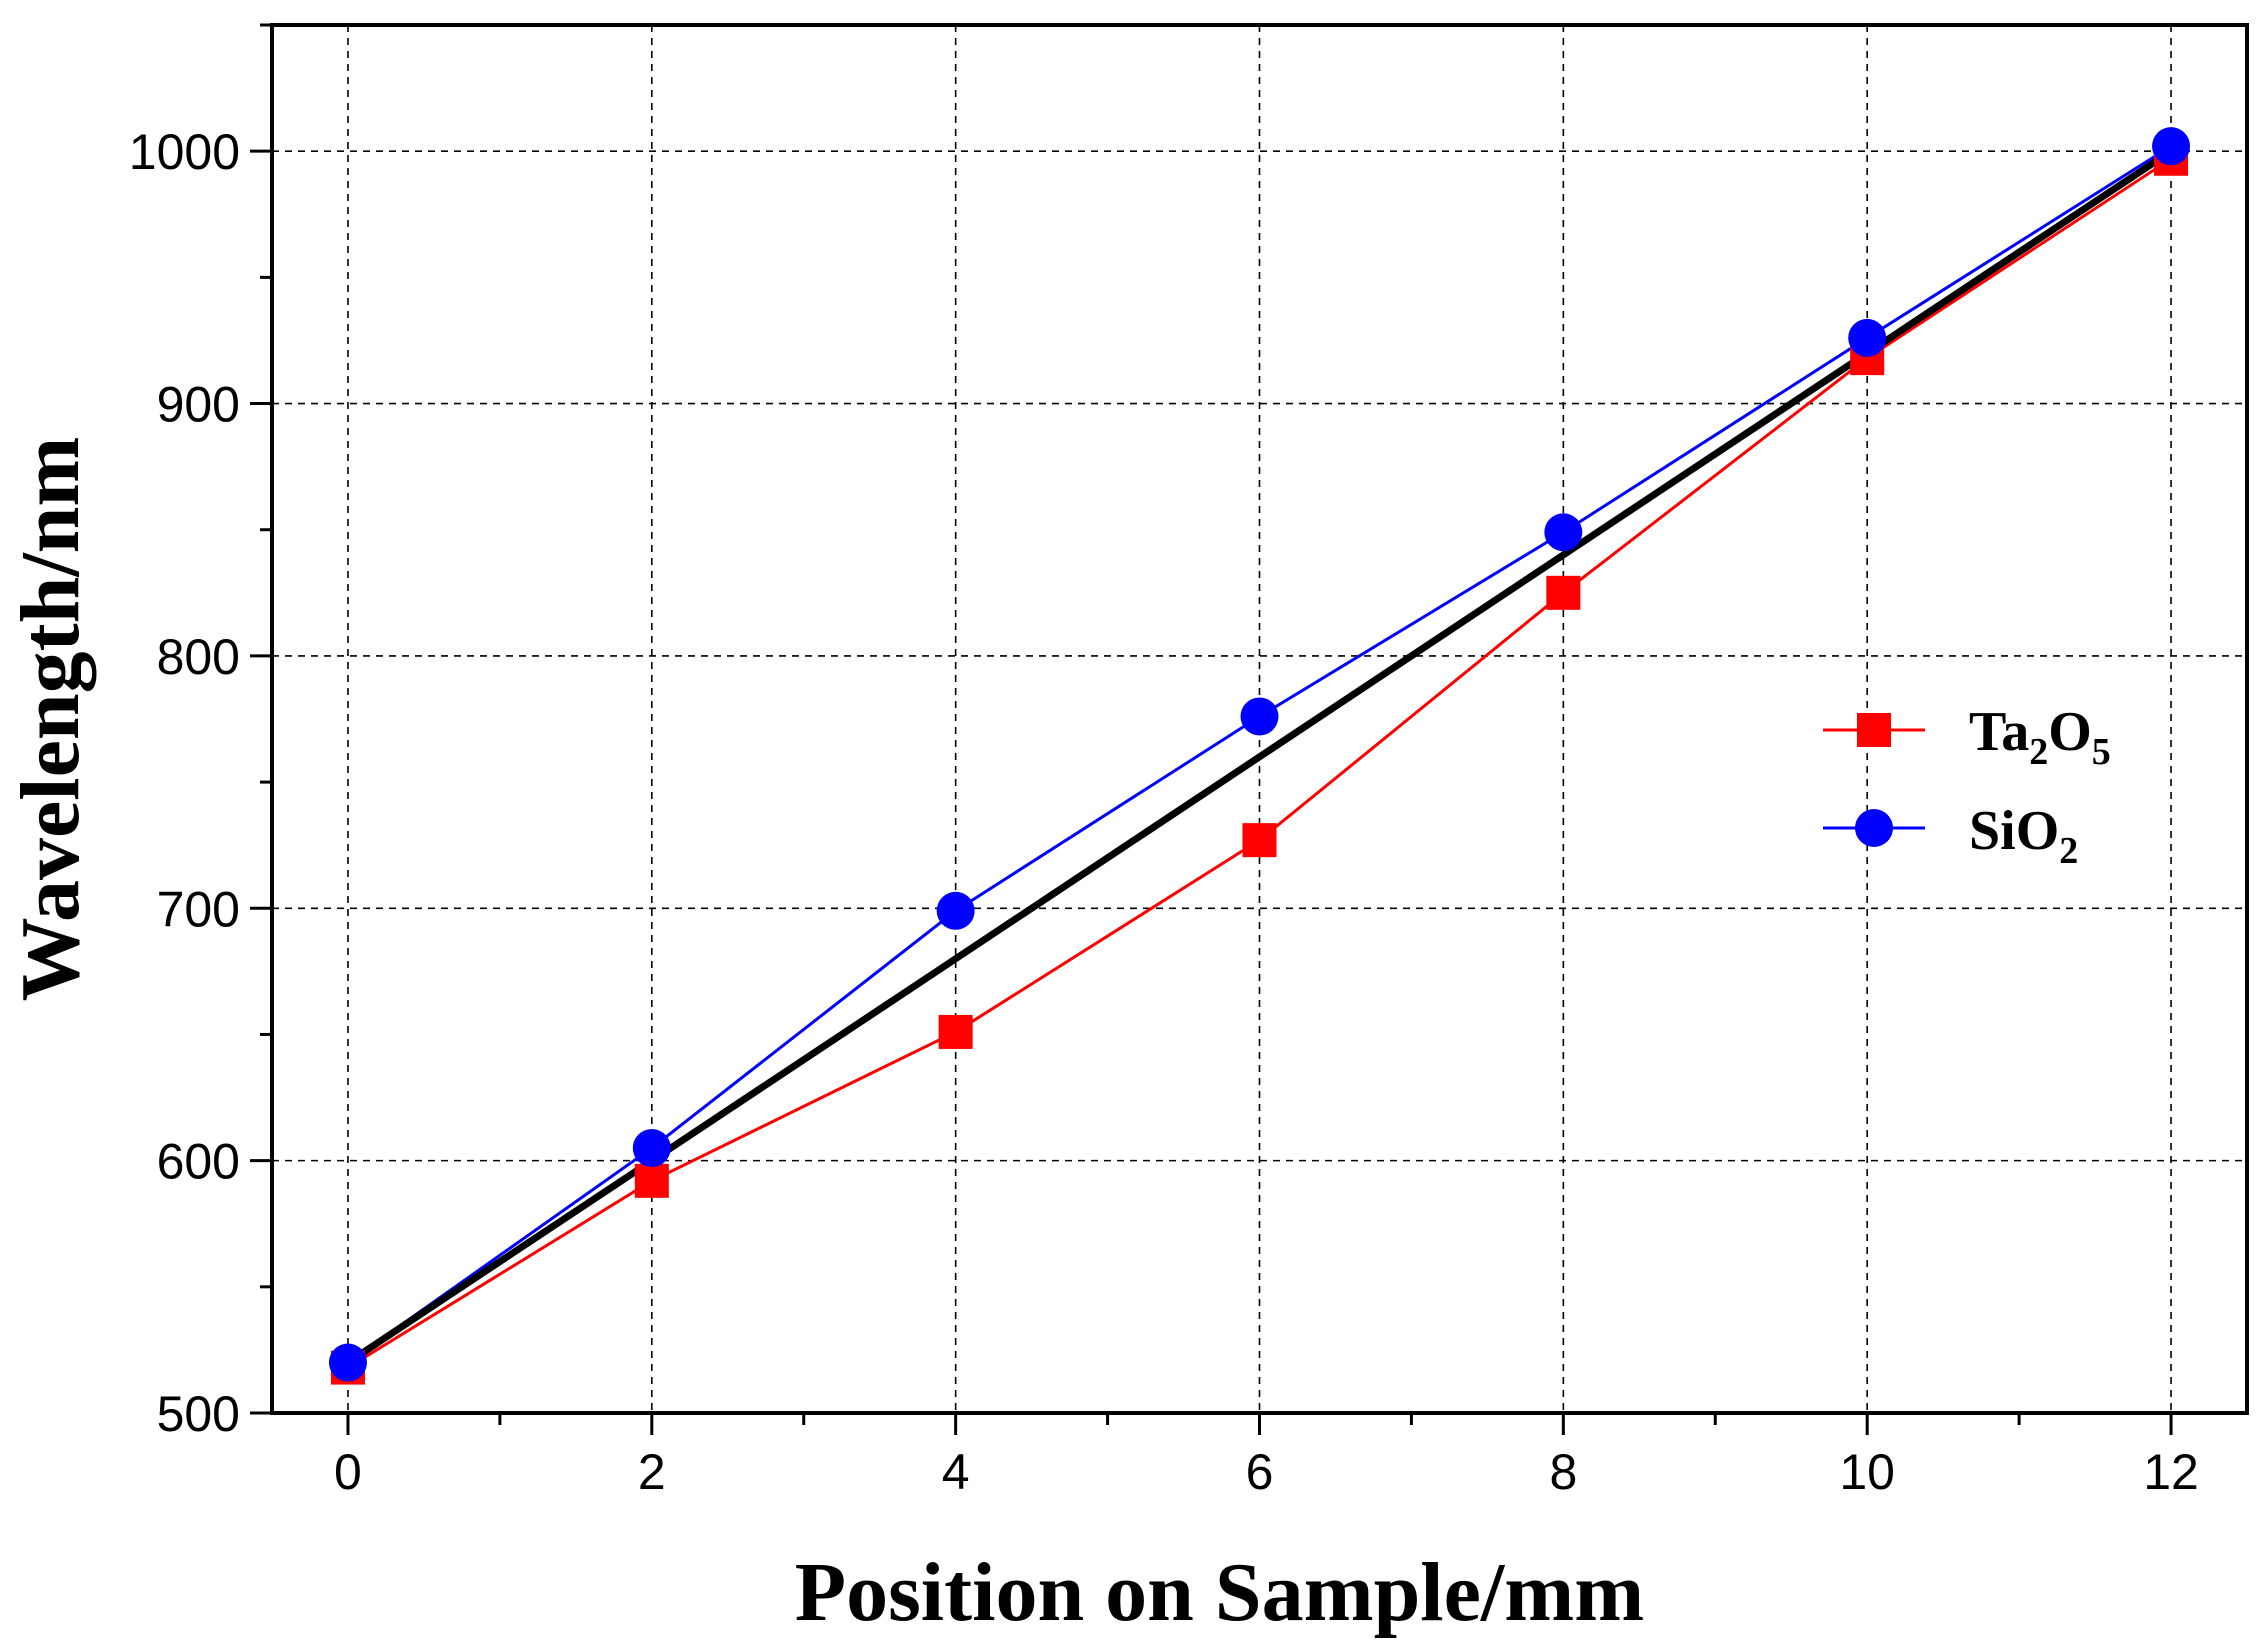  What do you see at coordinates (198, 1162) in the screenshot?
I see `y-tick-label: 600` at bounding box center [198, 1162].